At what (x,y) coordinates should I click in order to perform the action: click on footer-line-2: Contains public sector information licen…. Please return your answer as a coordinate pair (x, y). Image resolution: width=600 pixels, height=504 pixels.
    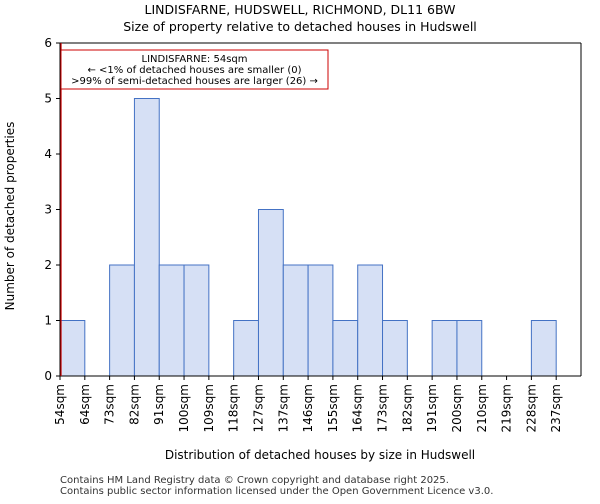
    Looking at the image, I should click on (276, 491).